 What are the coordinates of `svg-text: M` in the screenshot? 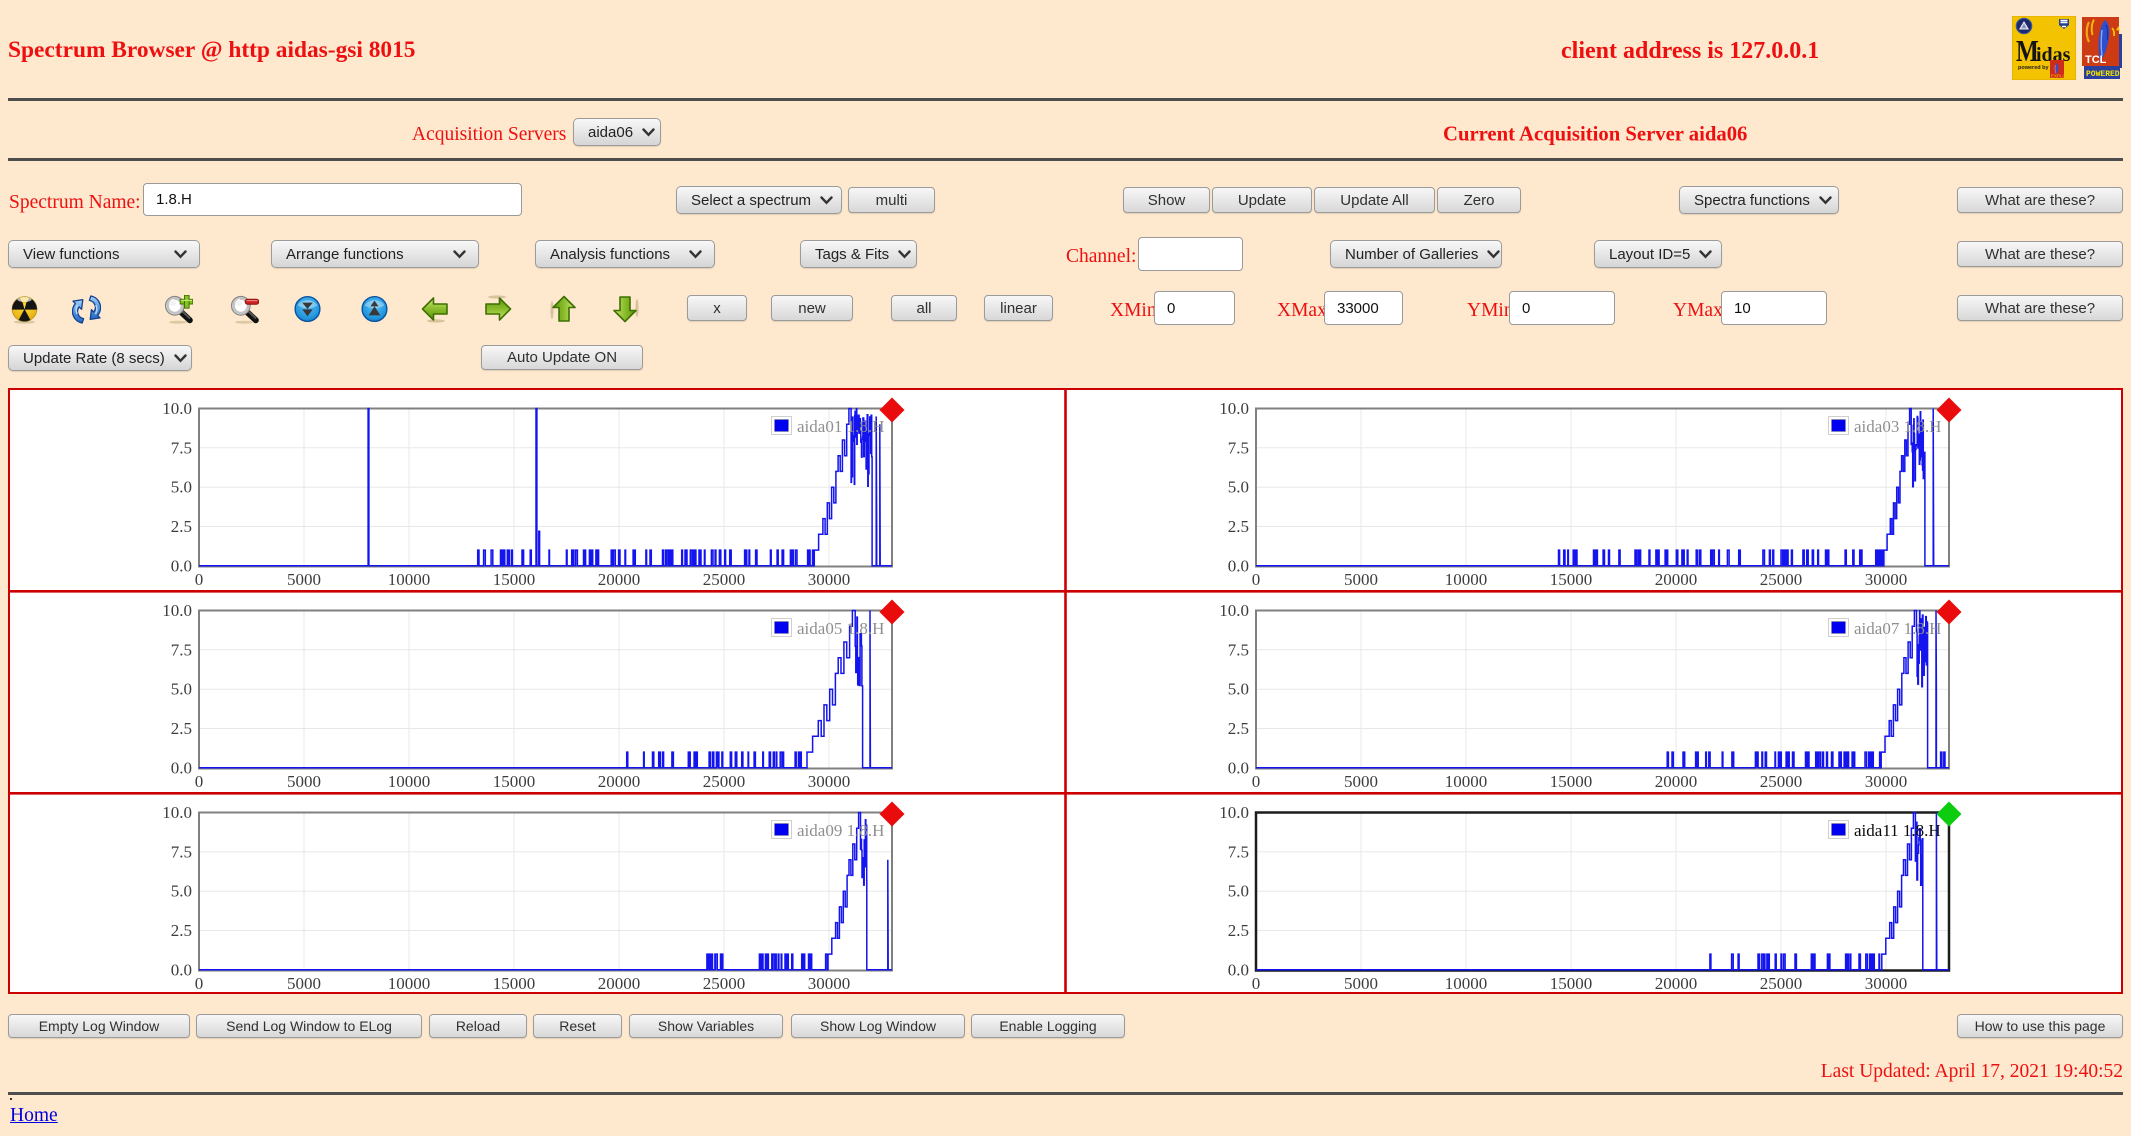 It's located at (2027, 51).